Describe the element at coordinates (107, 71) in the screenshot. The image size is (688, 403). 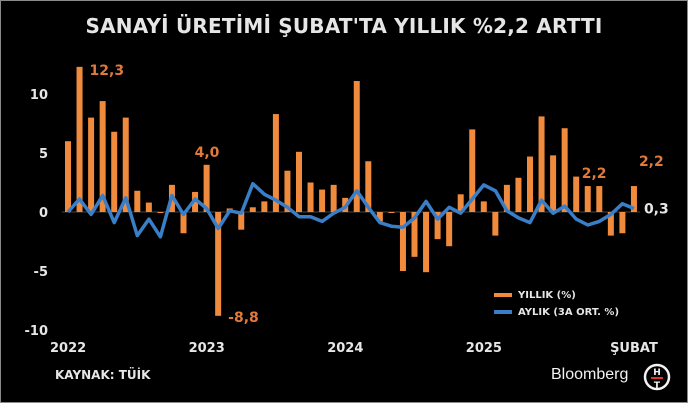
I see `annotation-label: 12,3` at that location.